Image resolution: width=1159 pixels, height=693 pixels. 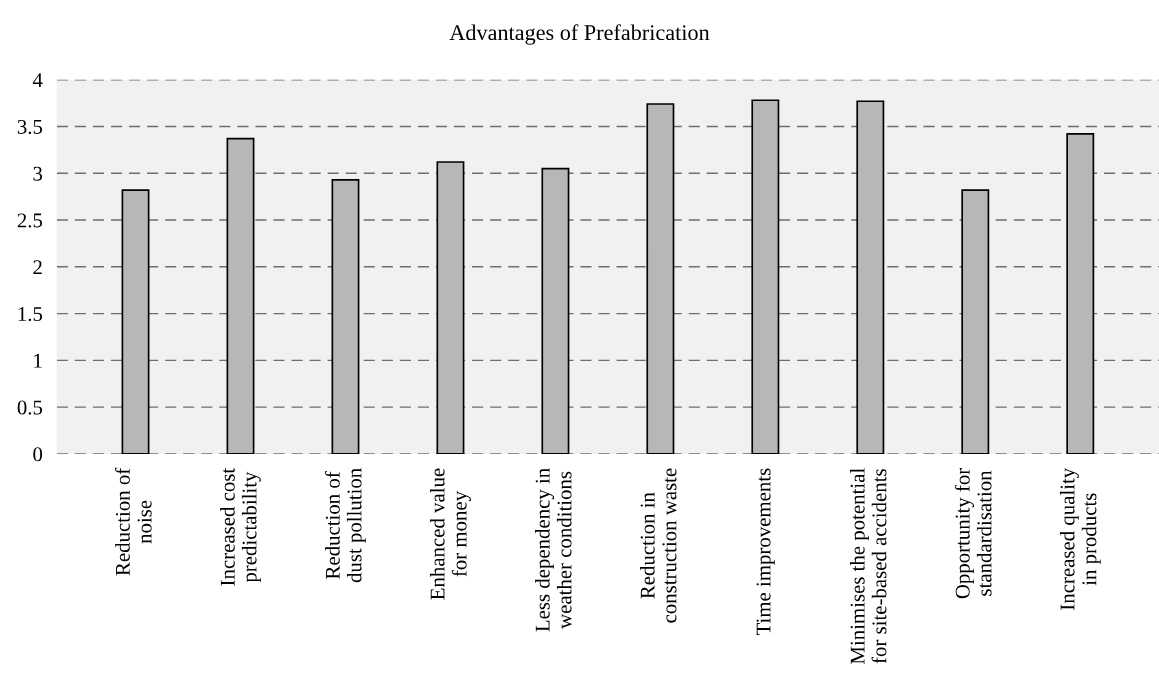 What do you see at coordinates (37, 267) in the screenshot?
I see `y-tick-label: 2` at bounding box center [37, 267].